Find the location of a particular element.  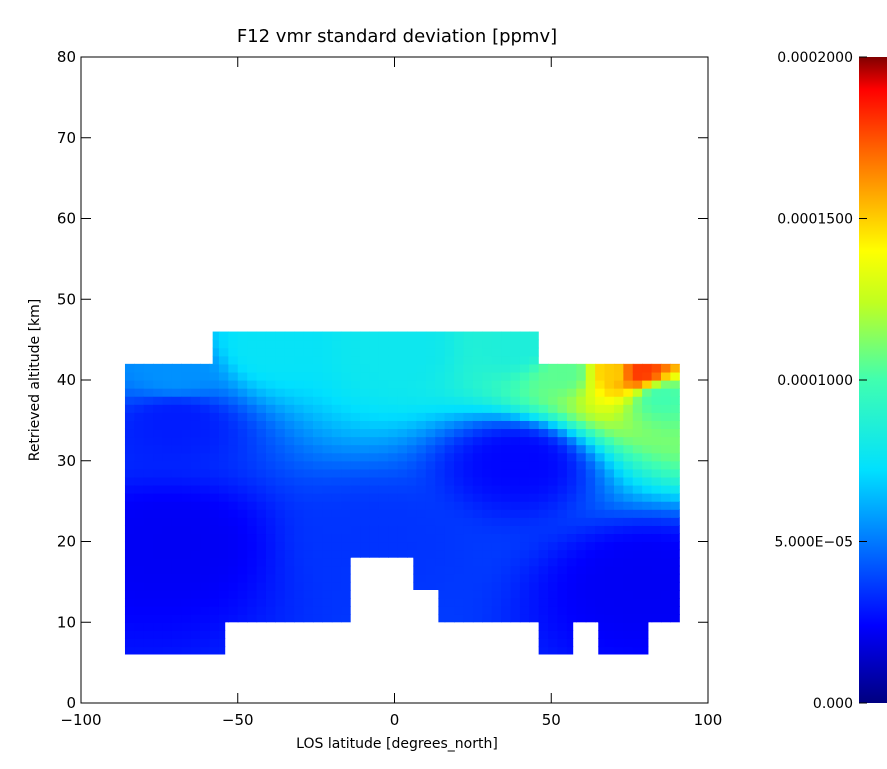

x-axis-title: LOS latitude [degrees_north] is located at coordinates (397, 744).